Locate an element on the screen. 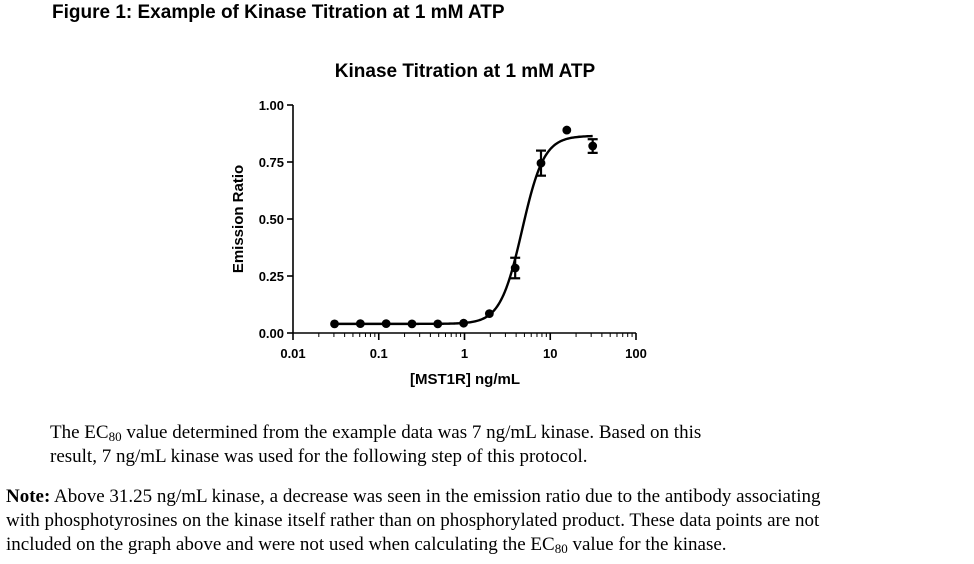 The height and width of the screenshot is (564, 974). x-tick-label: 0.1 is located at coordinates (379, 353).